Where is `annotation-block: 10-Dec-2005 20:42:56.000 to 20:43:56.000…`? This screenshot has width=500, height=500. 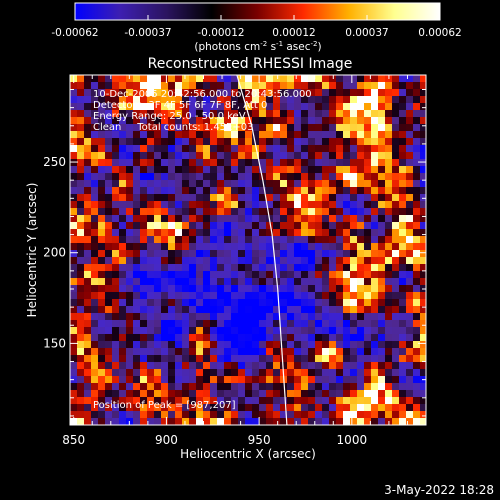 annotation-block: 10-Dec-2005 20:42:56.000 to 20:43:56.000… is located at coordinates (202, 111).